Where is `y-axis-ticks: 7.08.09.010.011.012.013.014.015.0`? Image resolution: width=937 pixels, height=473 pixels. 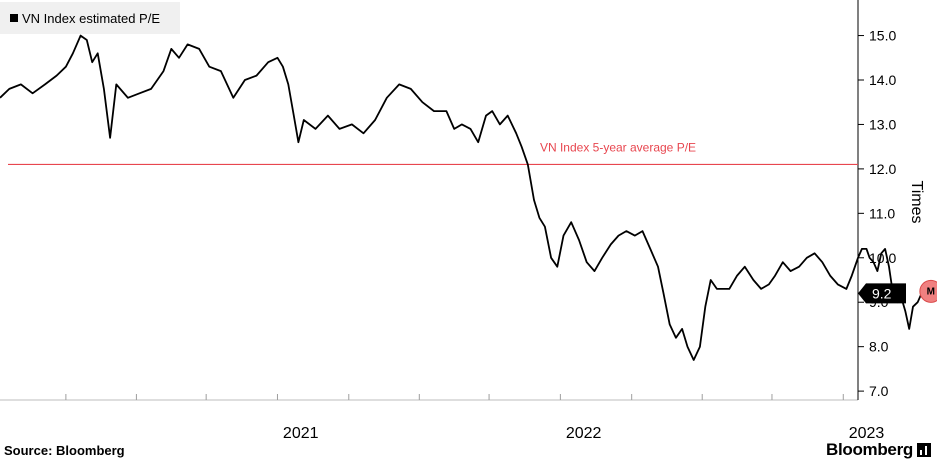 y-axis-ticks: 7.08.09.010.011.012.013.014.015.0 is located at coordinates (877, 213).